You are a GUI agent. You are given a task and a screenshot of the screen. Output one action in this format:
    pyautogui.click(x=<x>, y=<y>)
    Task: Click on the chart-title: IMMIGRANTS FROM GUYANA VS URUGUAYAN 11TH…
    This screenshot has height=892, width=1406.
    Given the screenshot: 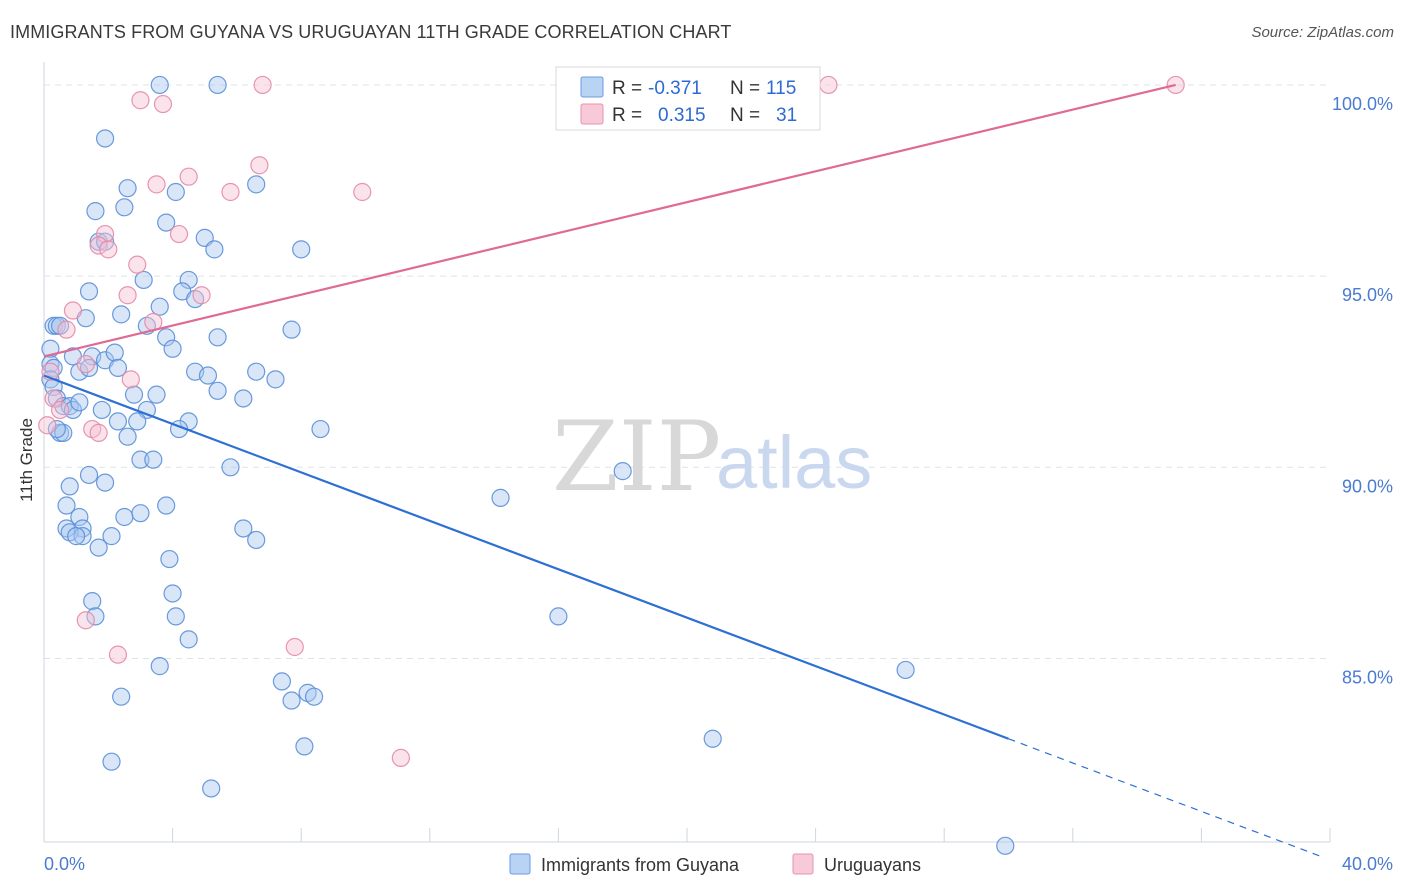 What is the action you would take?
    pyautogui.click(x=371, y=32)
    